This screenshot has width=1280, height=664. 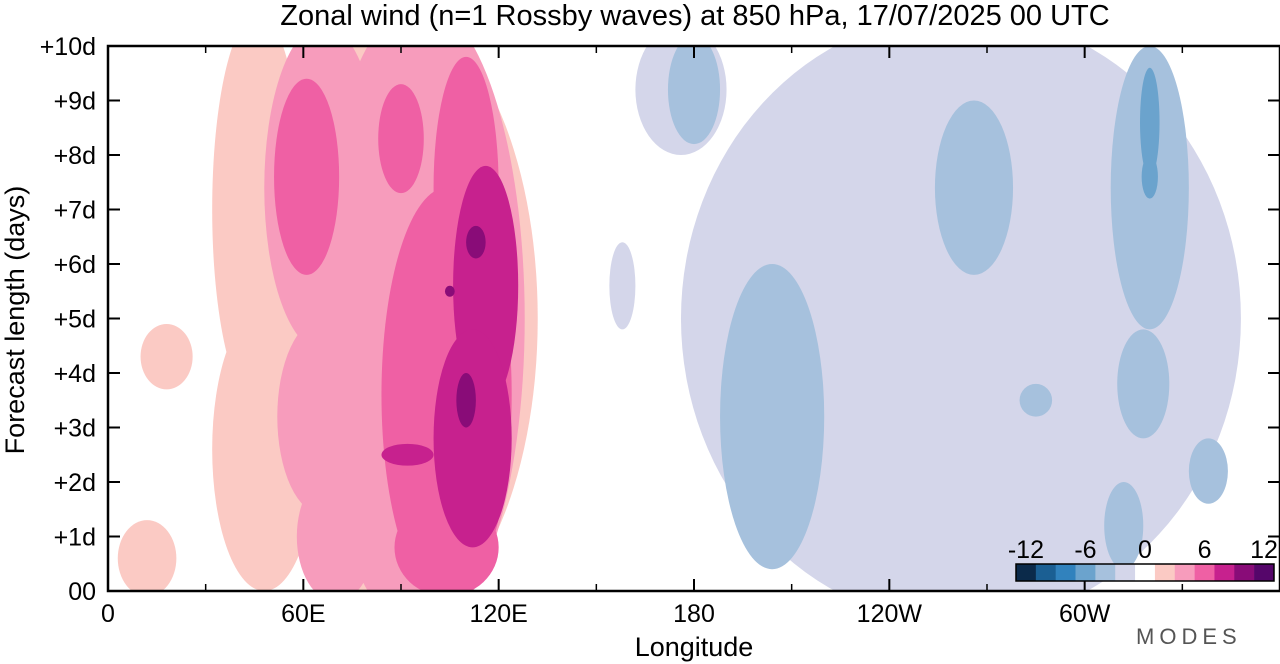 What do you see at coordinates (68, 47) in the screenshot?
I see `y-tick-label: +10d` at bounding box center [68, 47].